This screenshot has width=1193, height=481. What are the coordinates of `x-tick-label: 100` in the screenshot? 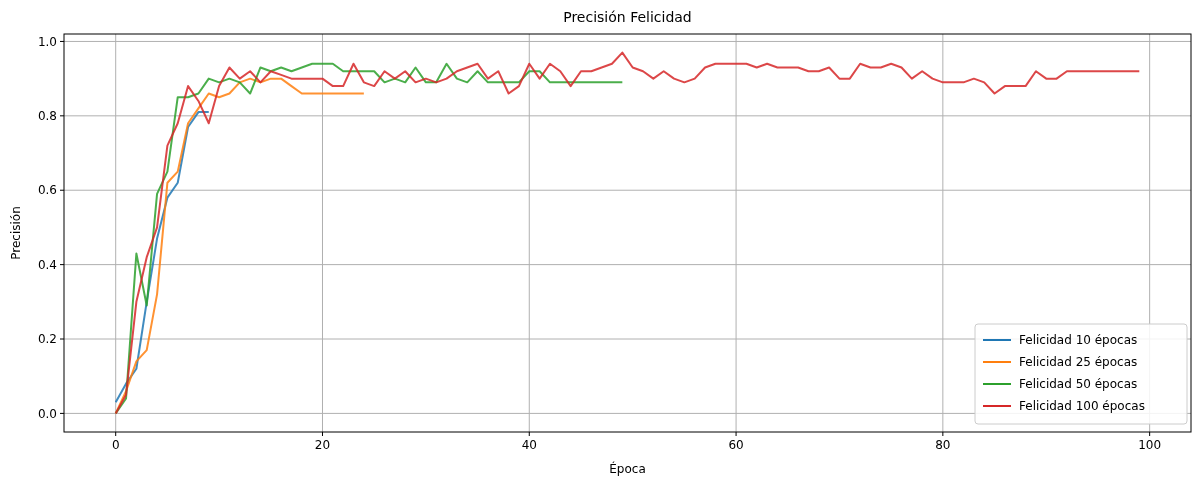 It's located at (1150, 445).